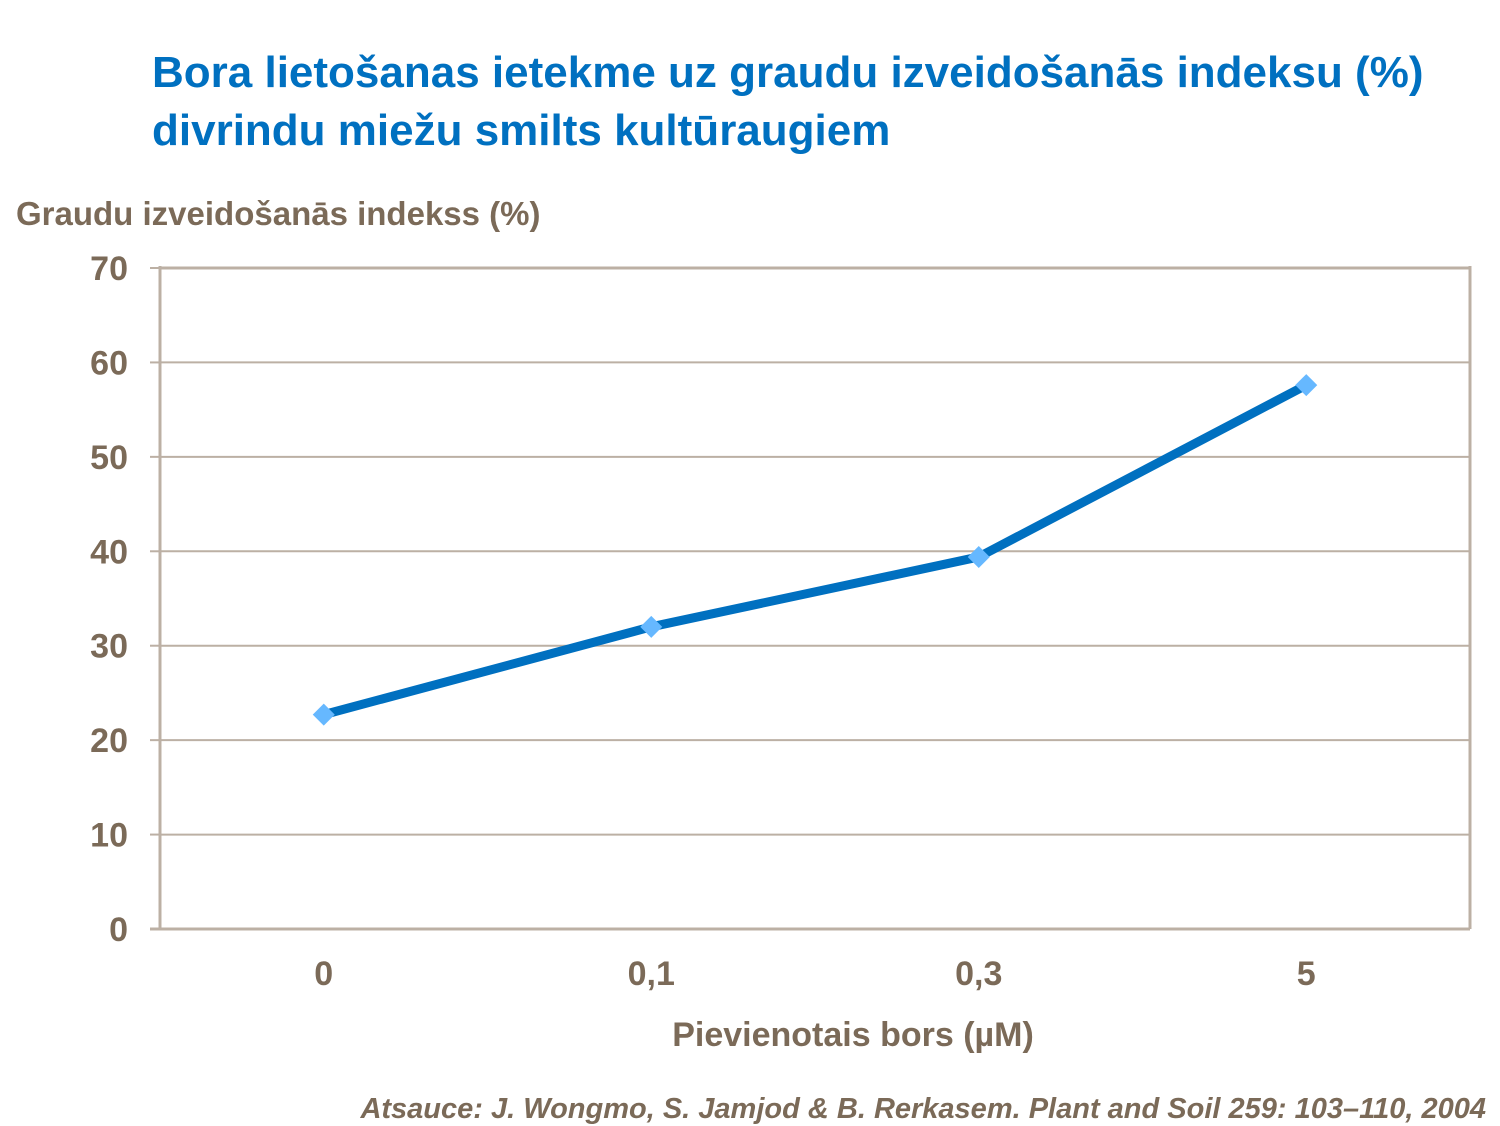 Image resolution: width=1500 pixels, height=1126 pixels. What do you see at coordinates (278, 213) in the screenshot?
I see `y-axis-label: Graudu izveidošanās indekss (%)` at bounding box center [278, 213].